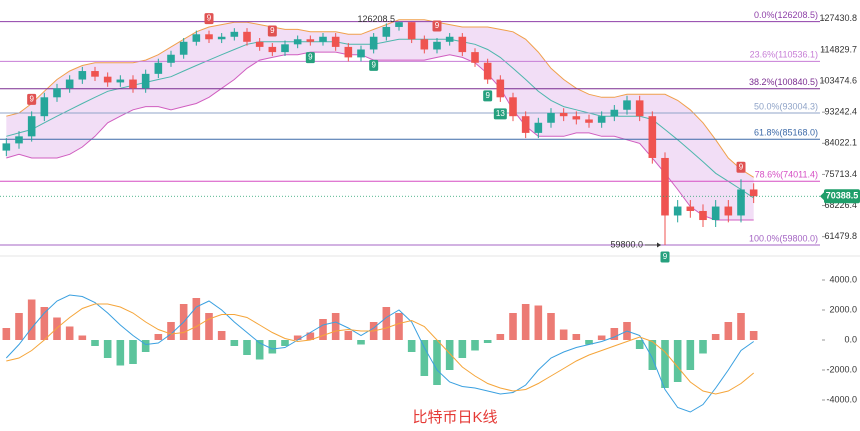  What do you see at coordinates (842, 196) in the screenshot?
I see `last-price-box` at bounding box center [842, 196].